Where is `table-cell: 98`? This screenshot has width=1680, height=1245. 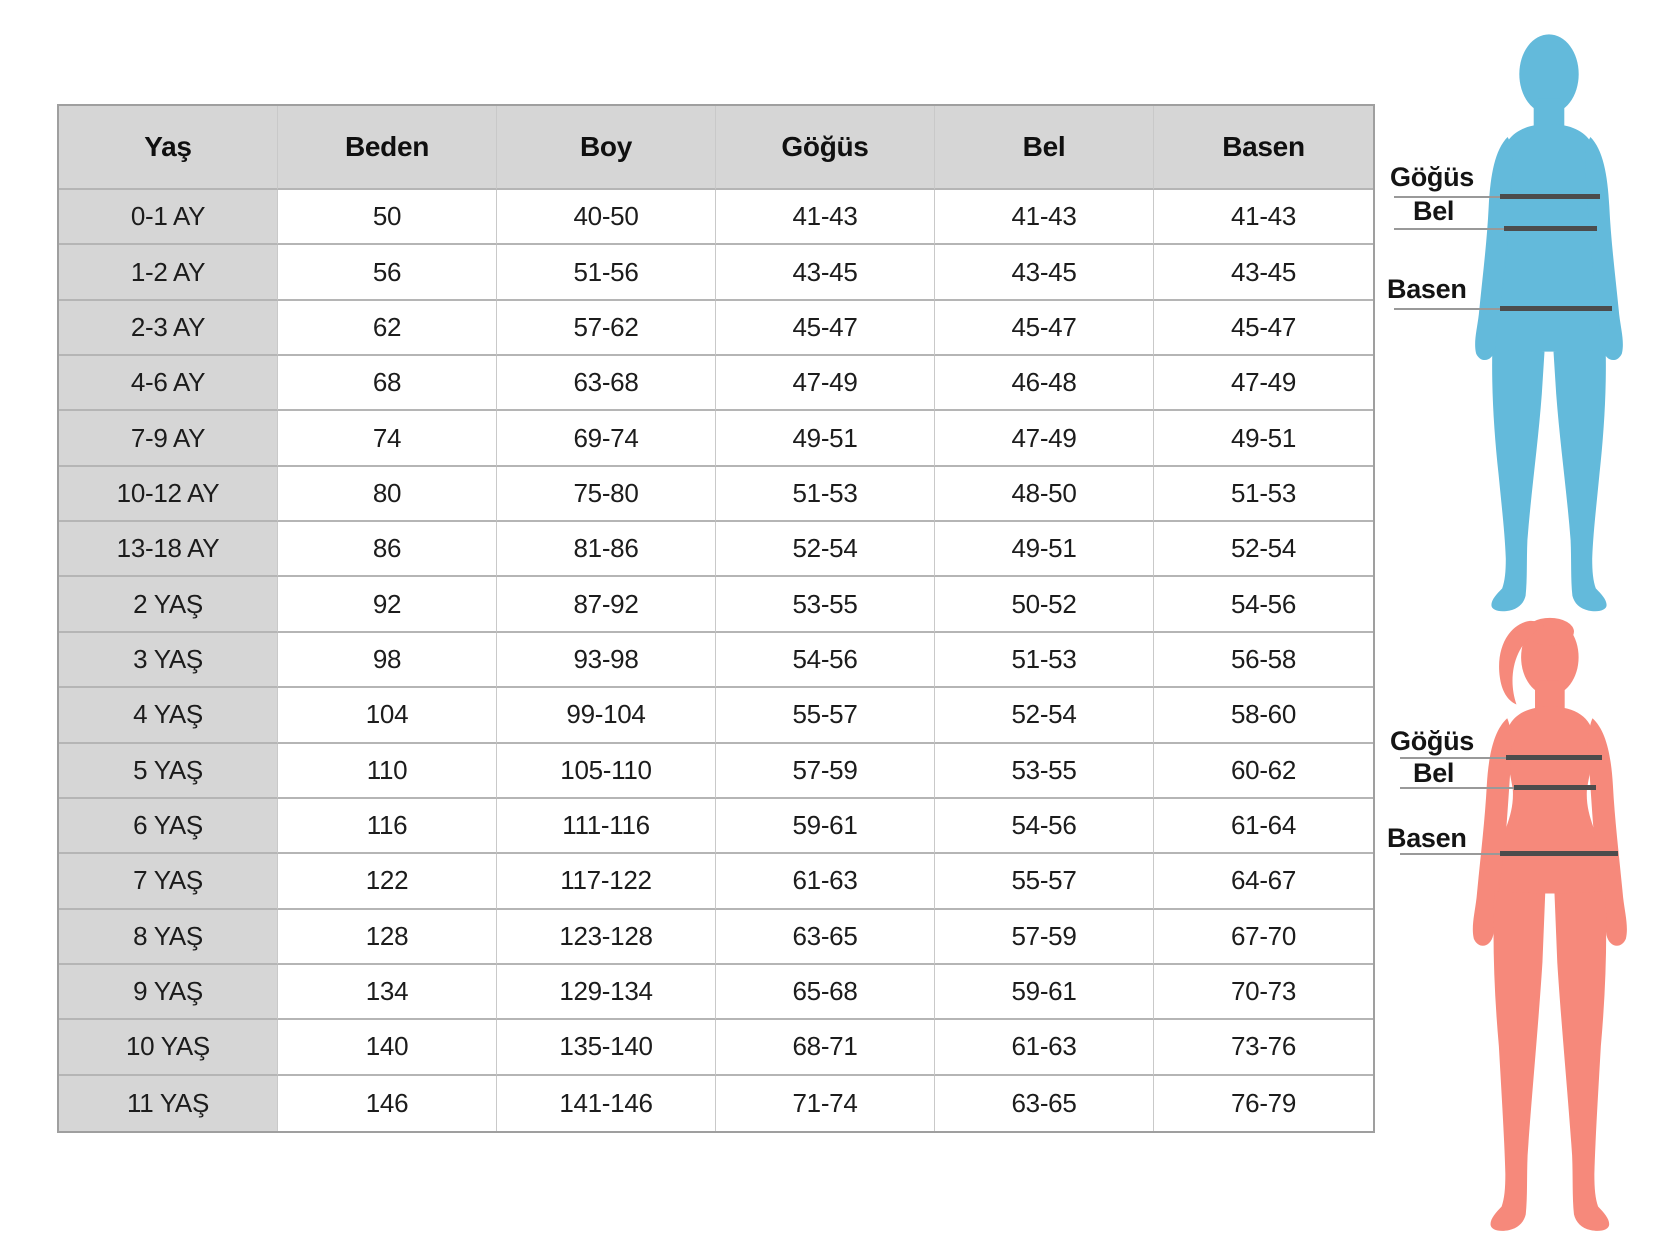
table-cell: 98 is located at coordinates (387, 660).